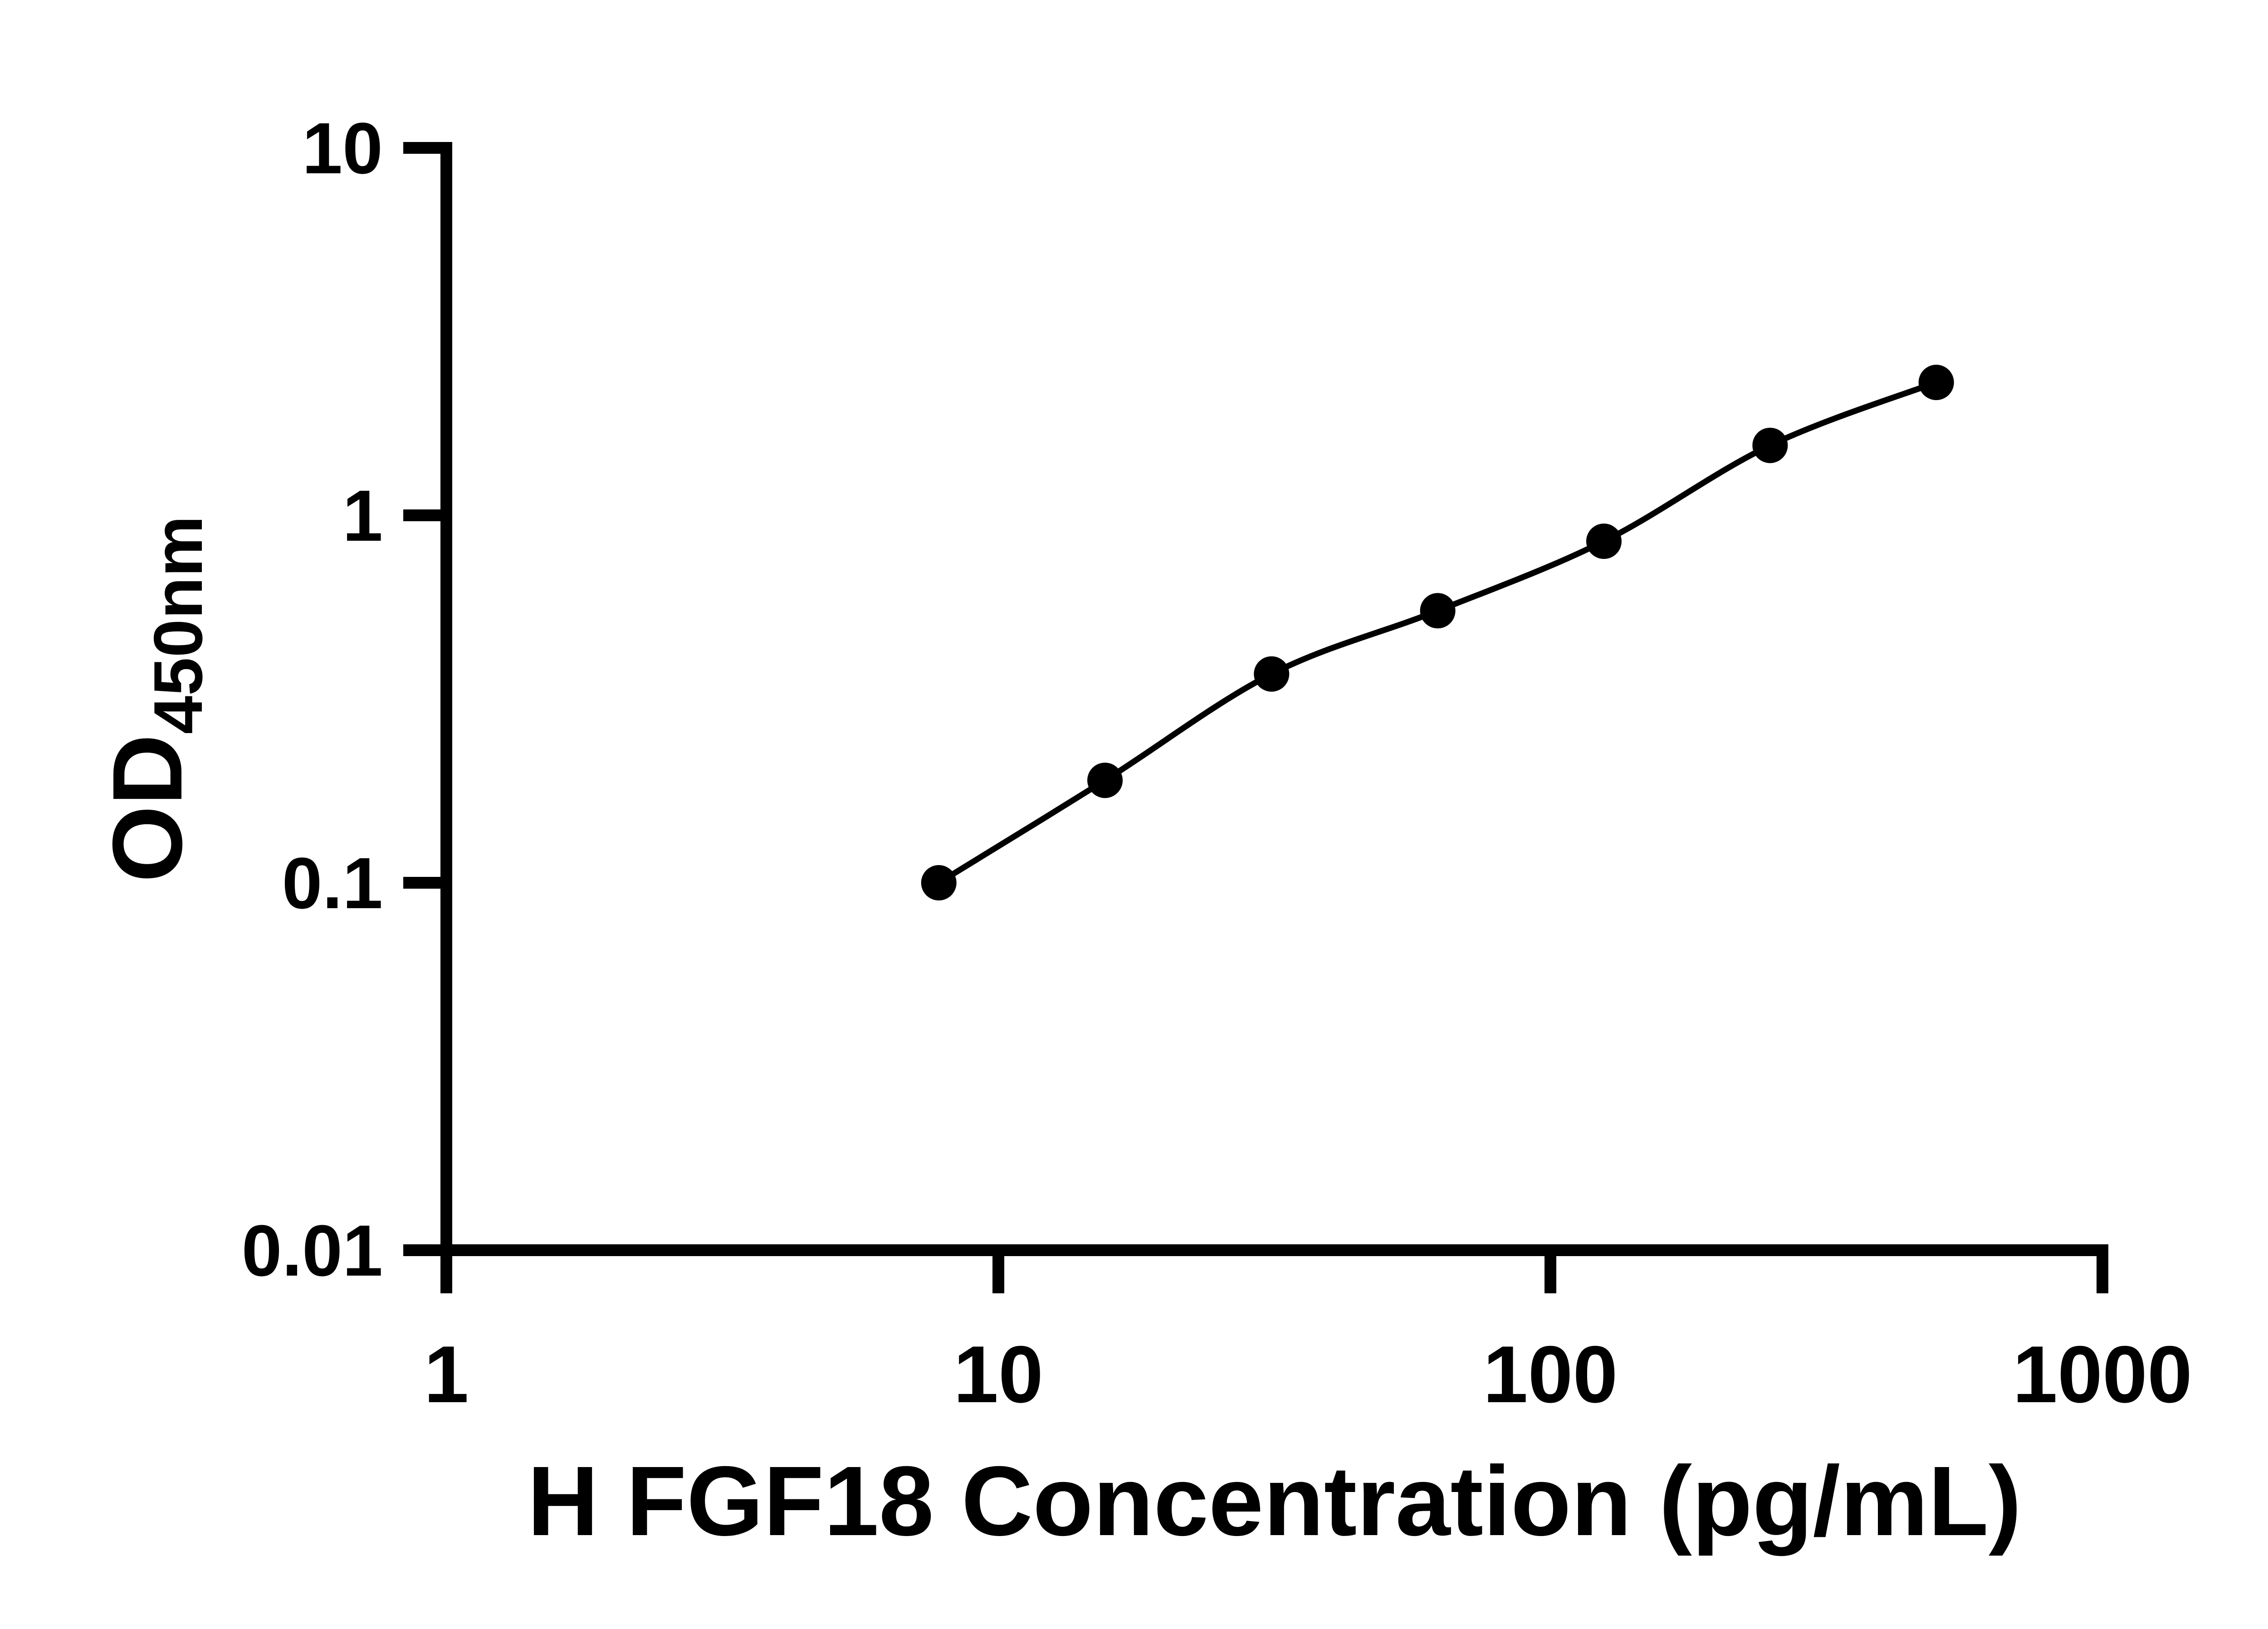 Image resolution: width=2268 pixels, height=1629 pixels. Describe the element at coordinates (363, 515) in the screenshot. I see `y-tick-label: 1` at that location.